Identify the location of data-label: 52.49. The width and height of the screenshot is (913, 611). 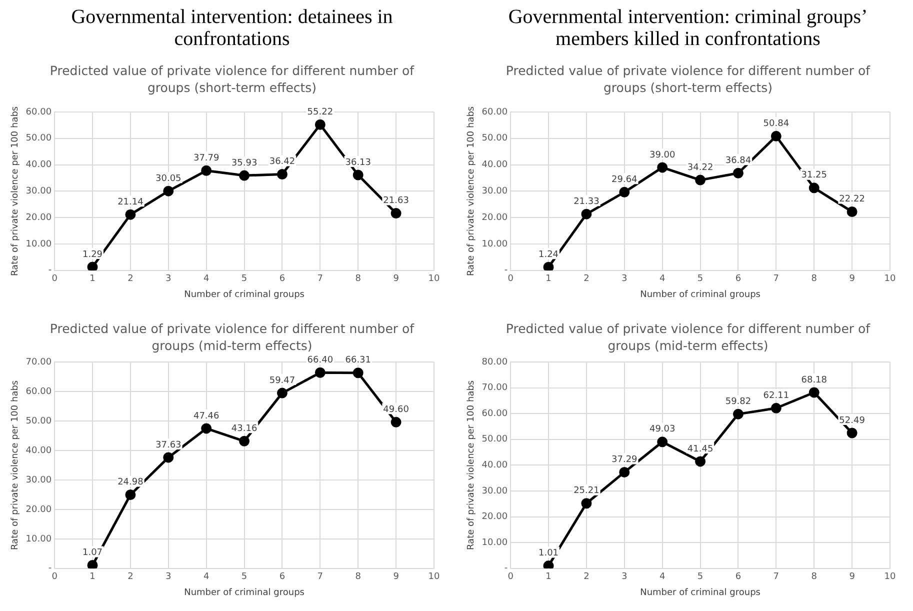
(852, 421).